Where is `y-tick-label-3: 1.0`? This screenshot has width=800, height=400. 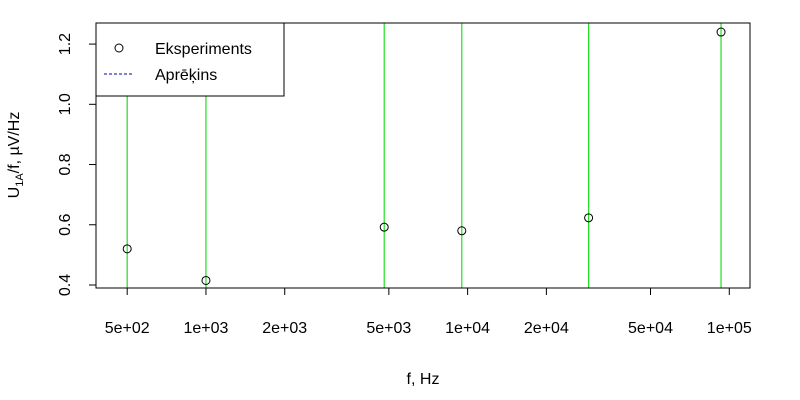
y-tick-label-3: 1.0 is located at coordinates (65, 104).